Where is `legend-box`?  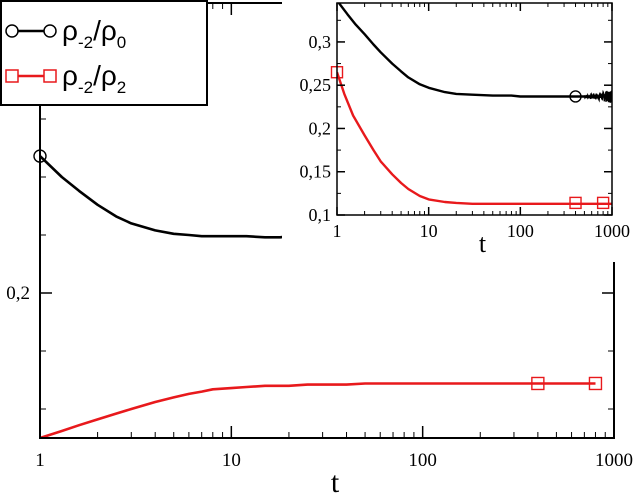
legend-box is located at coordinates (104, 53).